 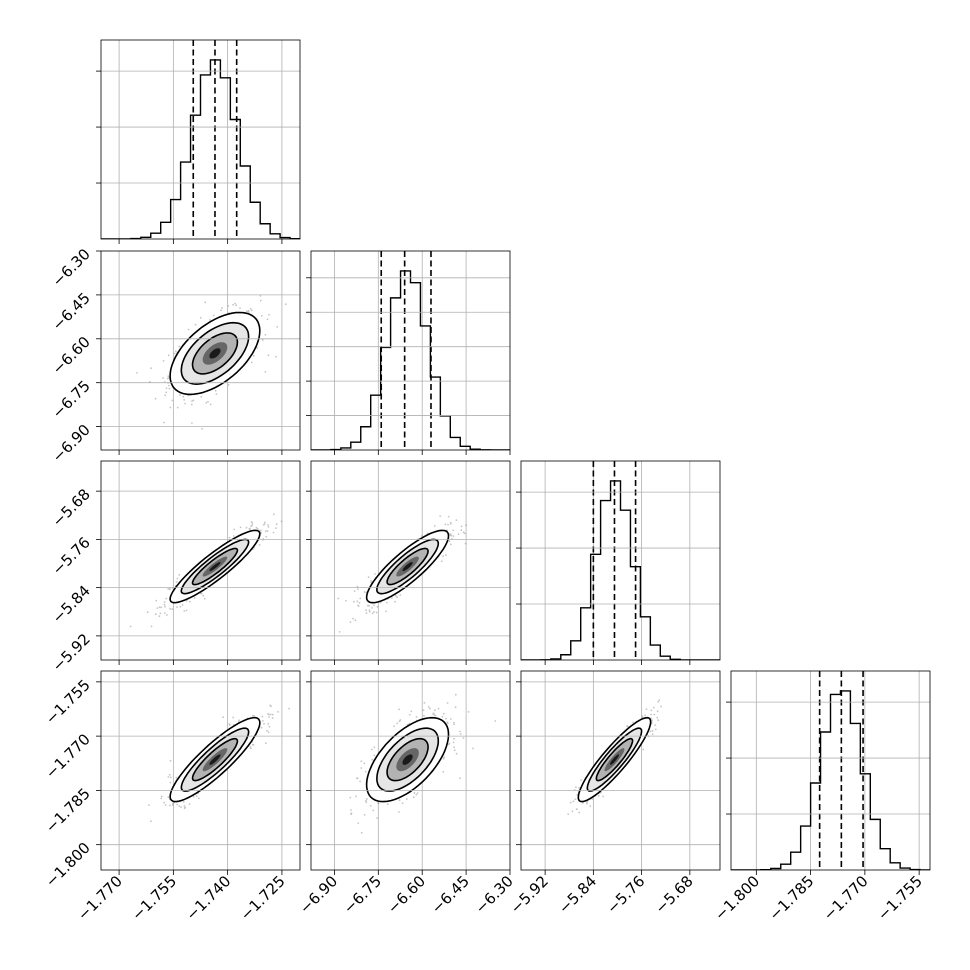 I want to click on x-tick-label: −5.76, so click(x=625, y=894).